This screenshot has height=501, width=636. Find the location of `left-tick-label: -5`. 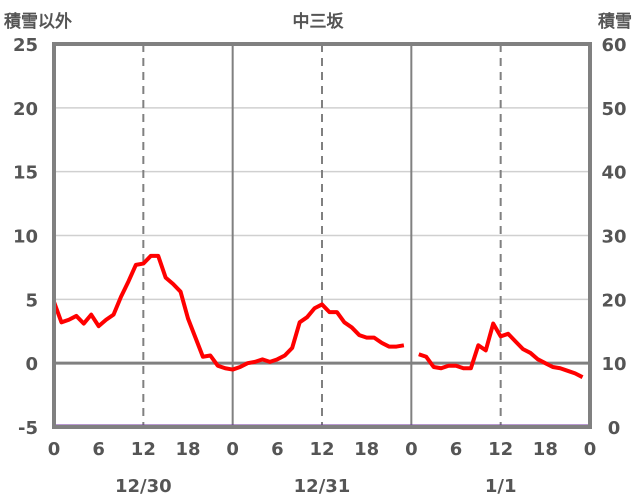

left-tick-label: -5 is located at coordinates (28, 428).